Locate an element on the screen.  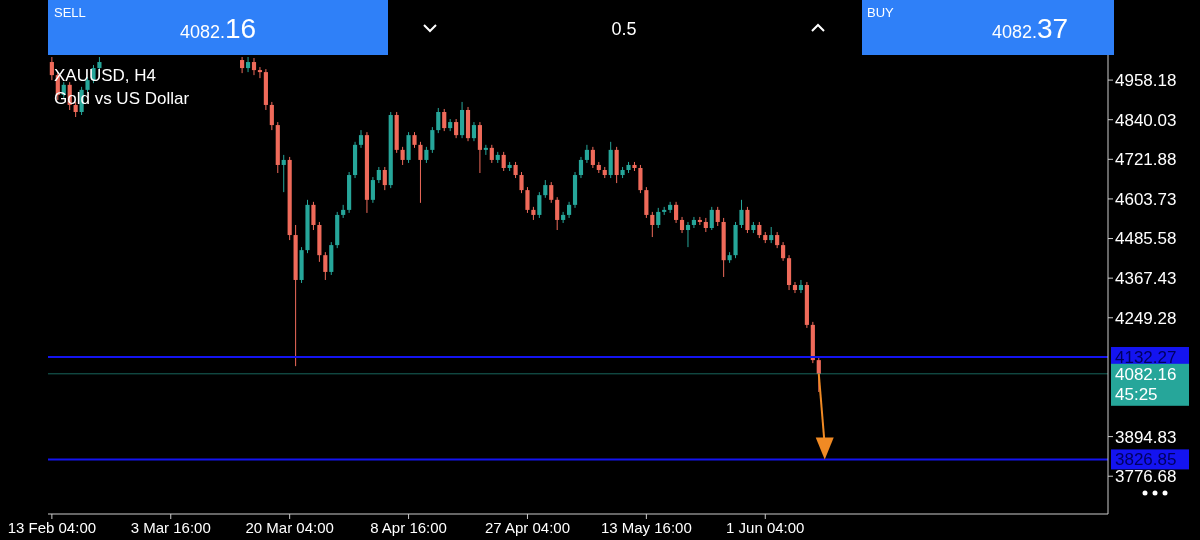
x-tick-label: 8 Apr 16:00 is located at coordinates (408, 527).